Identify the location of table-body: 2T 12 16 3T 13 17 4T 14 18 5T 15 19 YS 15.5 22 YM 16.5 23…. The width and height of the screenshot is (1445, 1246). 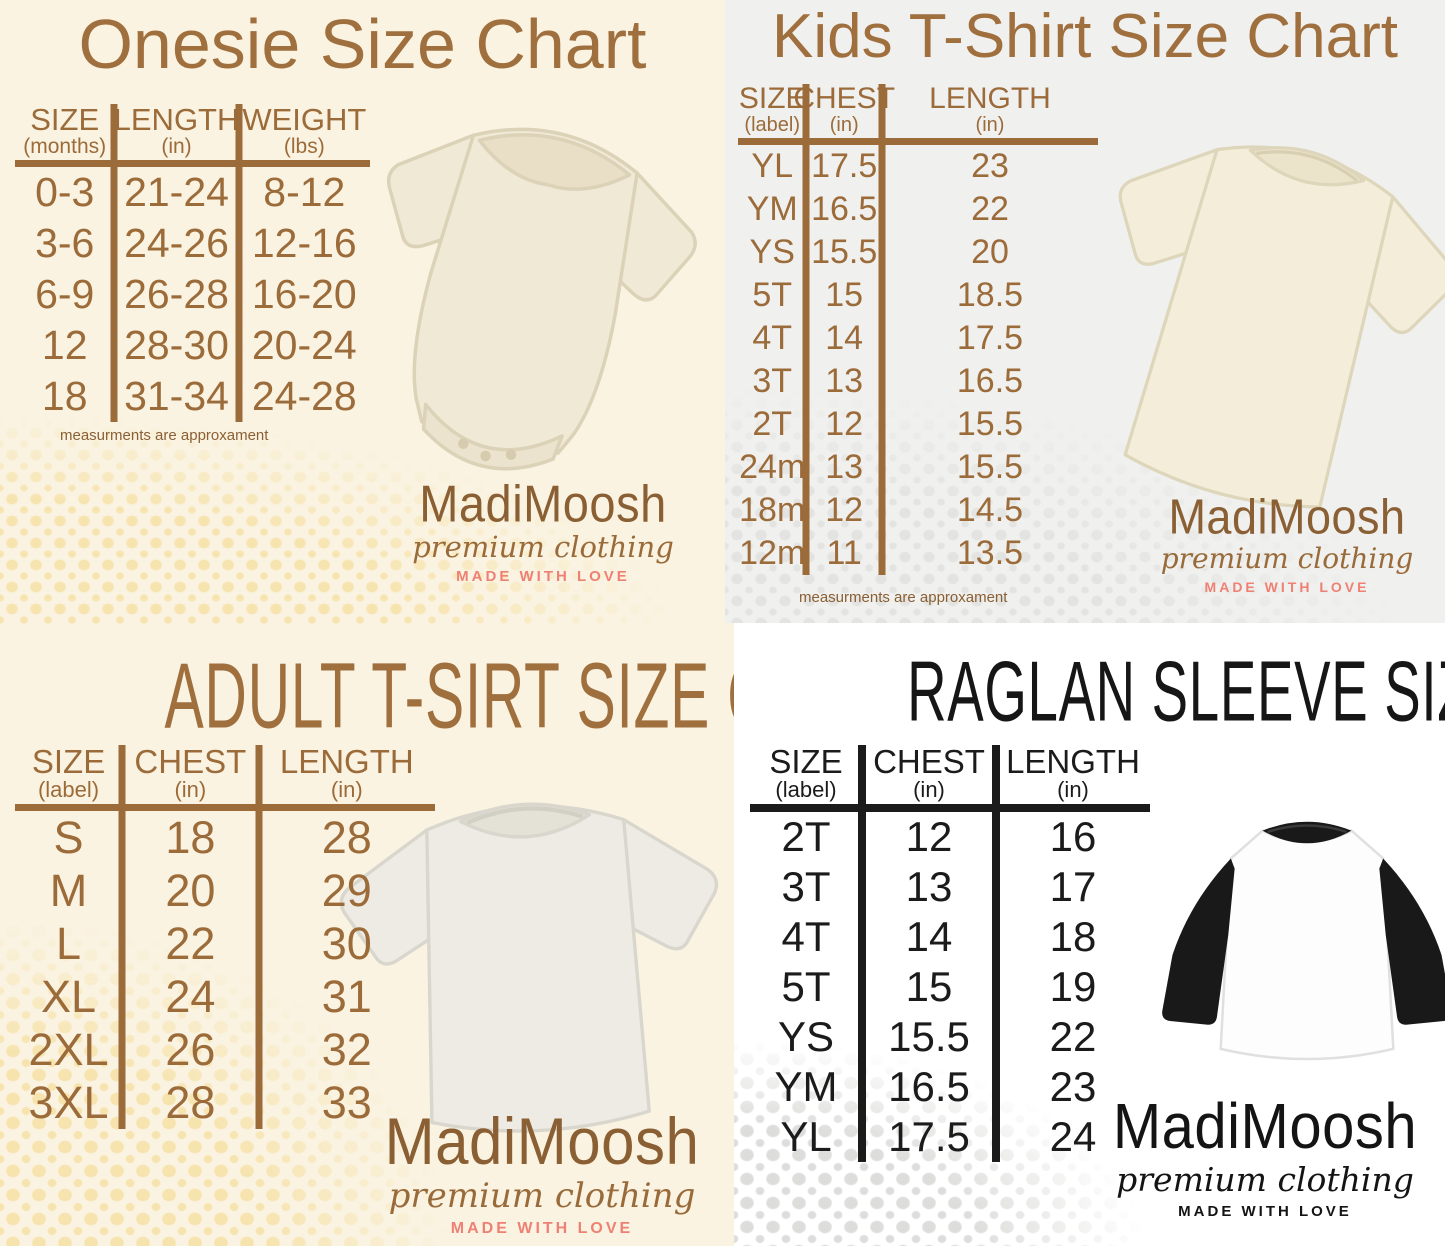
(950, 987).